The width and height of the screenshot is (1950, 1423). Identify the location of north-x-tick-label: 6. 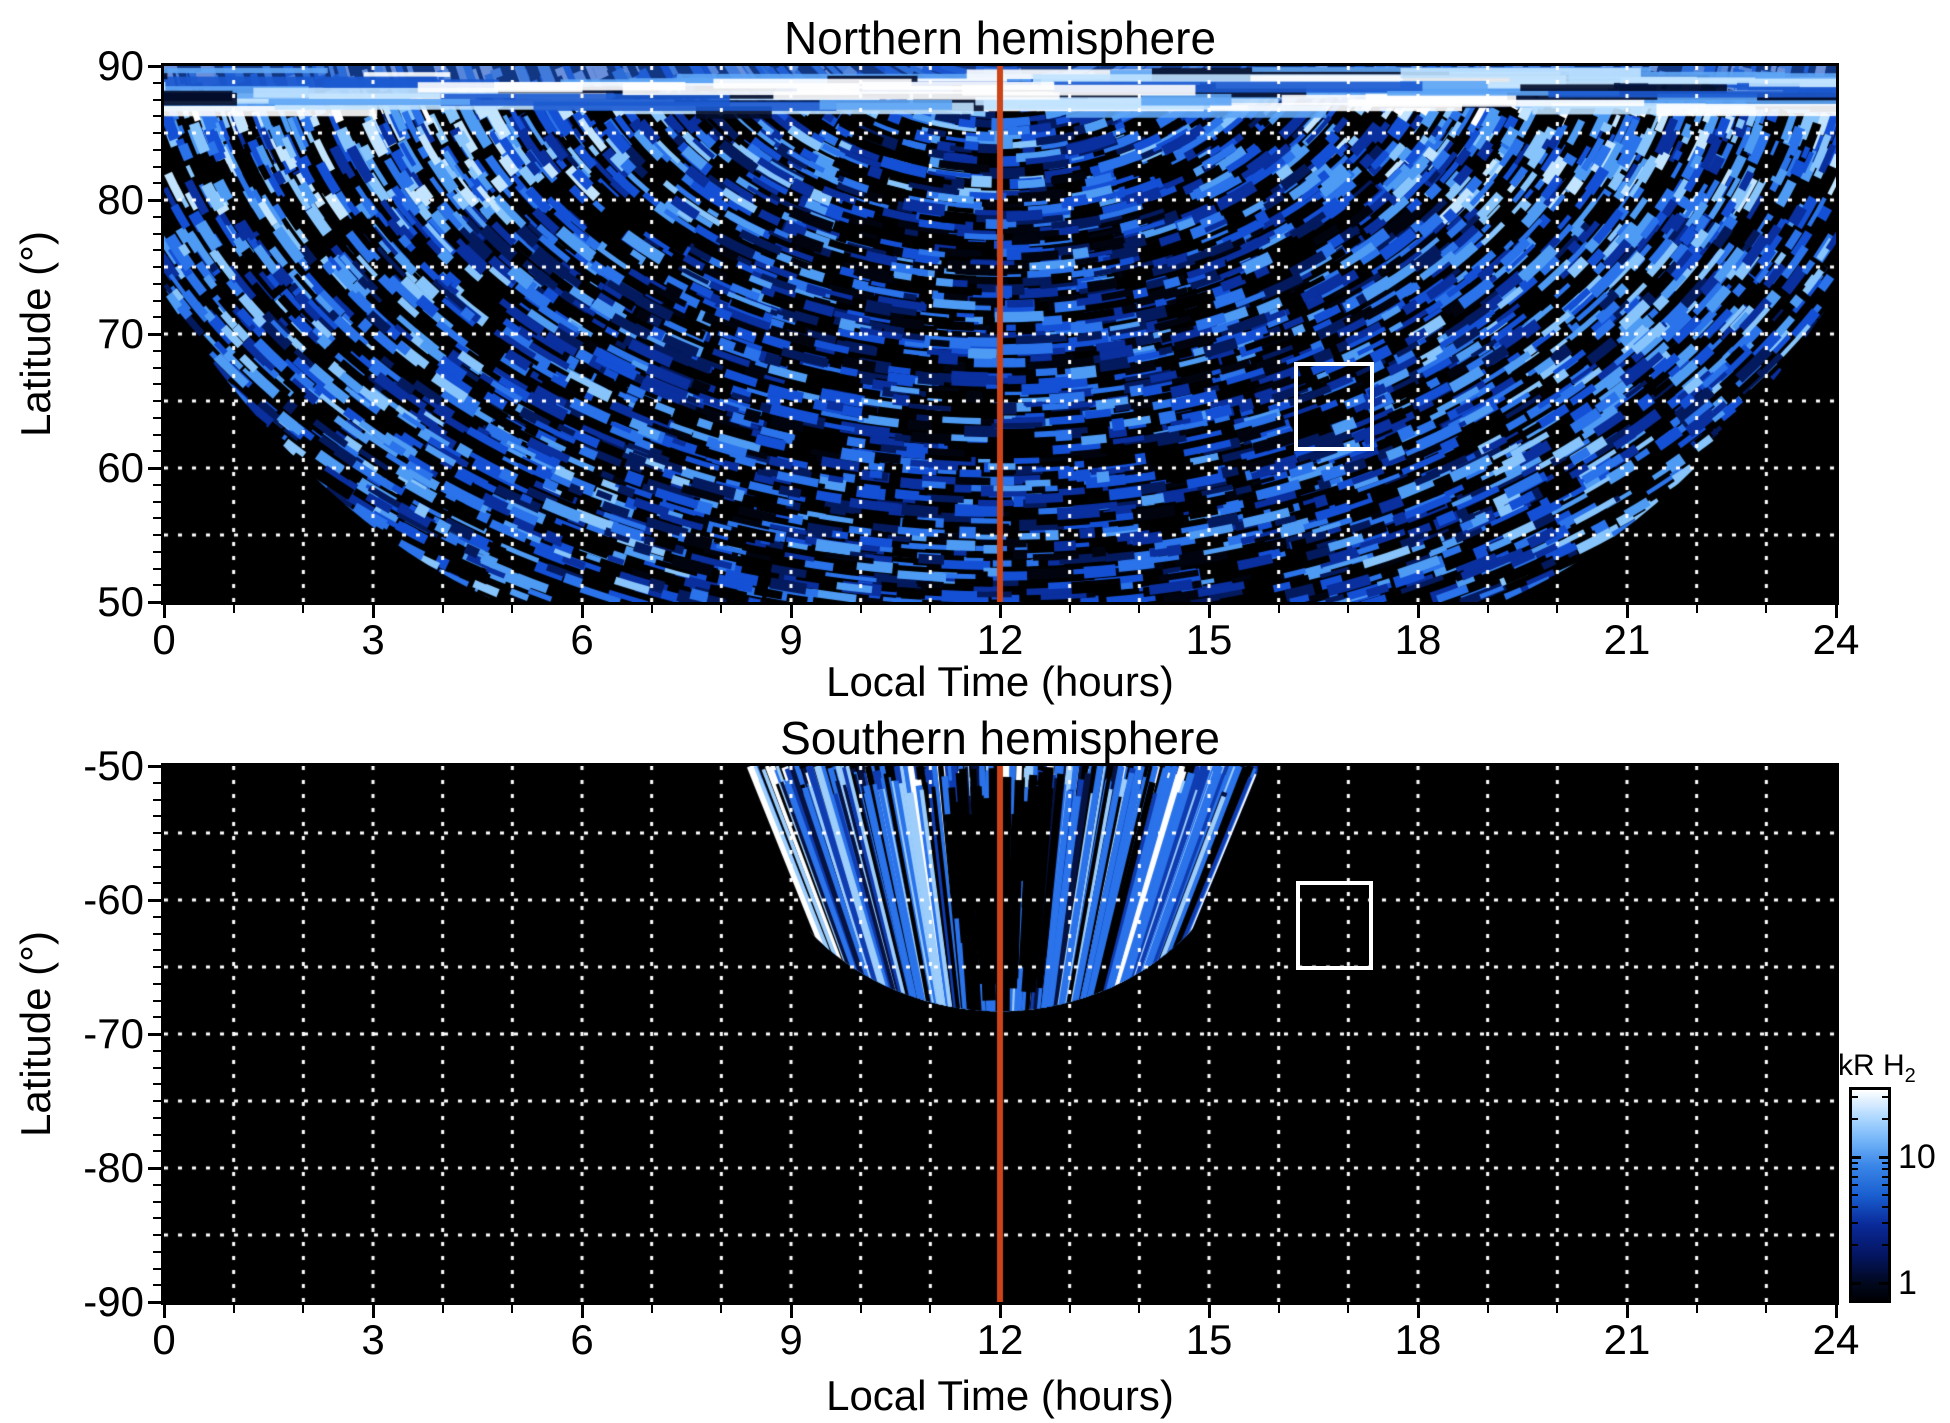
(582, 639).